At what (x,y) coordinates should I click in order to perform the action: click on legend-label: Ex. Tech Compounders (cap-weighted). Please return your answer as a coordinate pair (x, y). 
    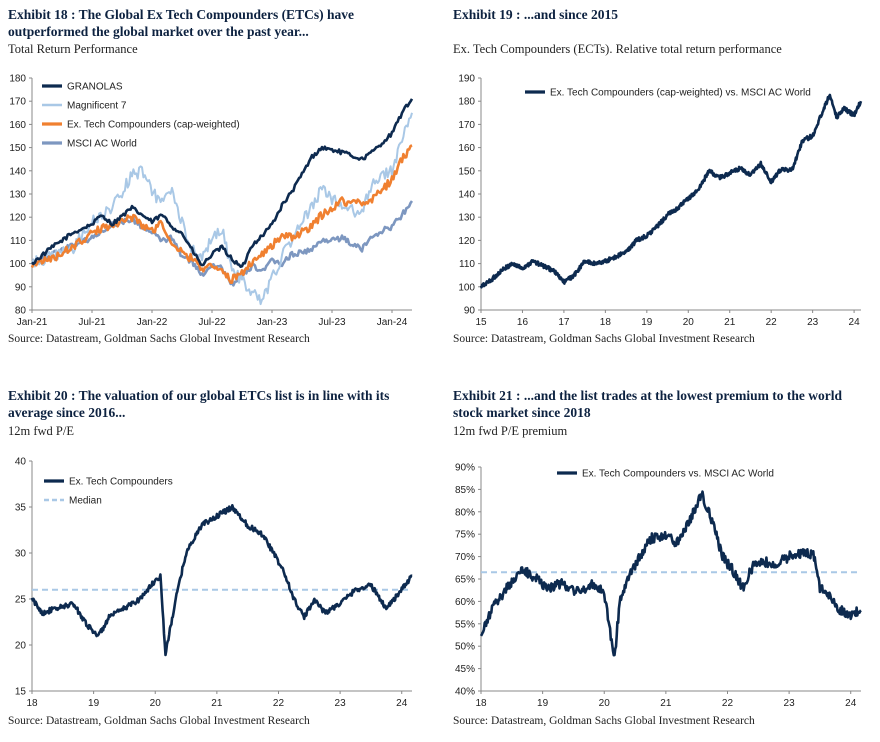
    Looking at the image, I should click on (153, 125).